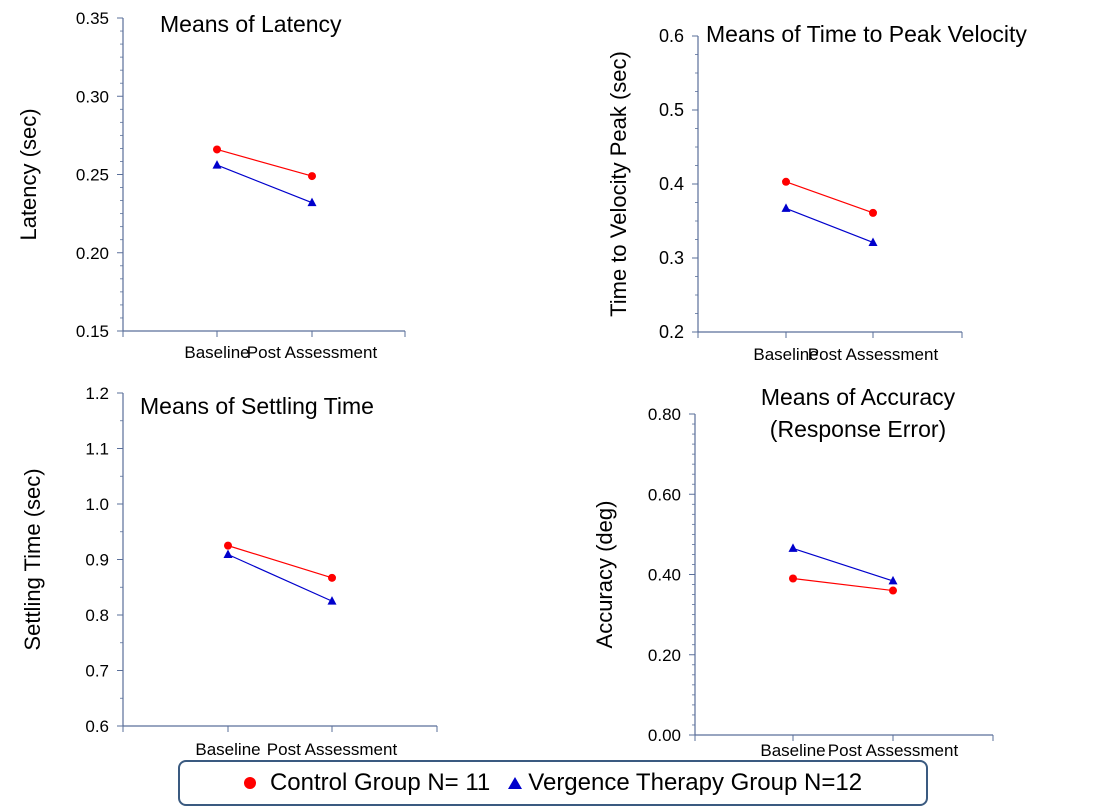  I want to click on y-tick-label: 0.40, so click(664, 575).